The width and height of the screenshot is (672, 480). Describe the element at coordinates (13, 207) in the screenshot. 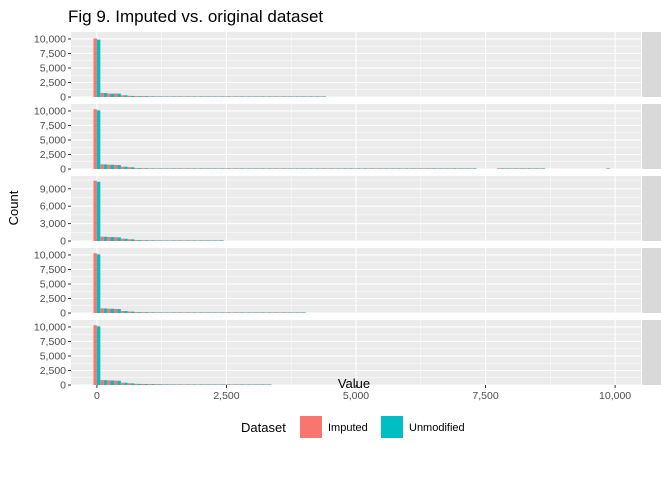

I see `y-axis-title: Count` at that location.